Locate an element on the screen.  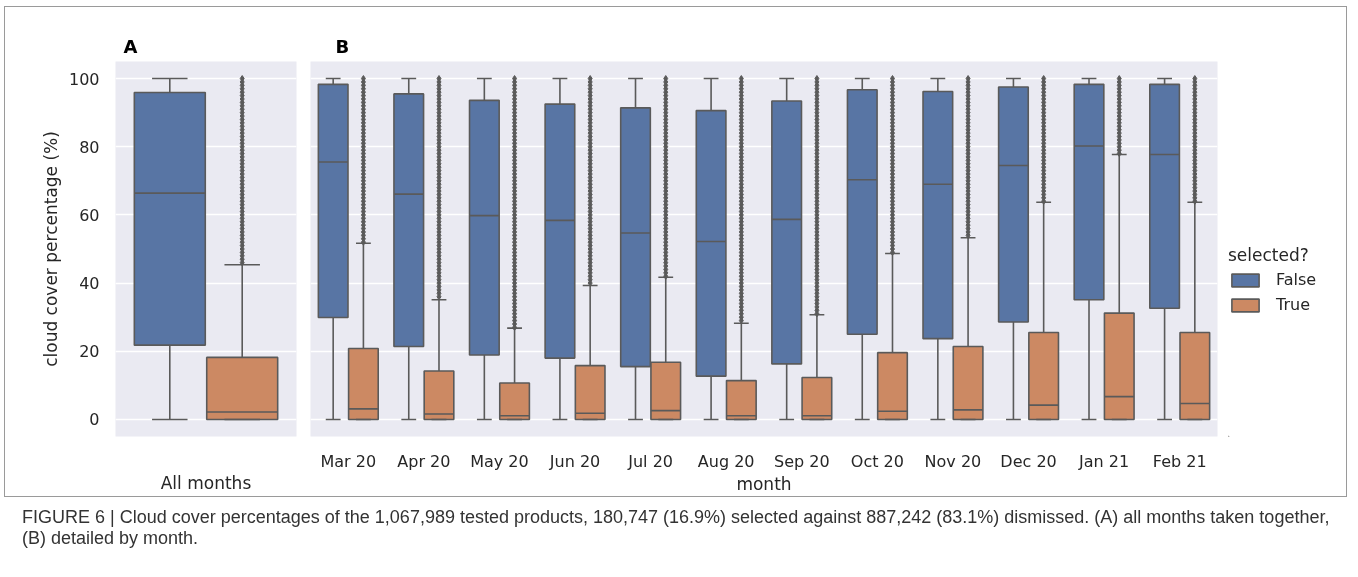
x-tick-label: Sep 20 is located at coordinates (801, 461).